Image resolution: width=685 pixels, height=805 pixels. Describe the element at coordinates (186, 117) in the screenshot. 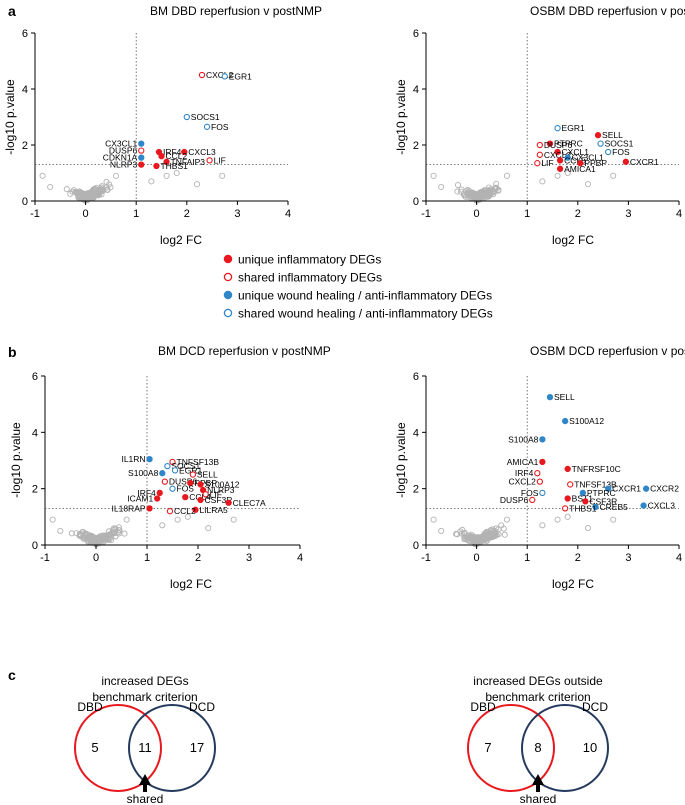

I see `gene-point-socs1` at that location.